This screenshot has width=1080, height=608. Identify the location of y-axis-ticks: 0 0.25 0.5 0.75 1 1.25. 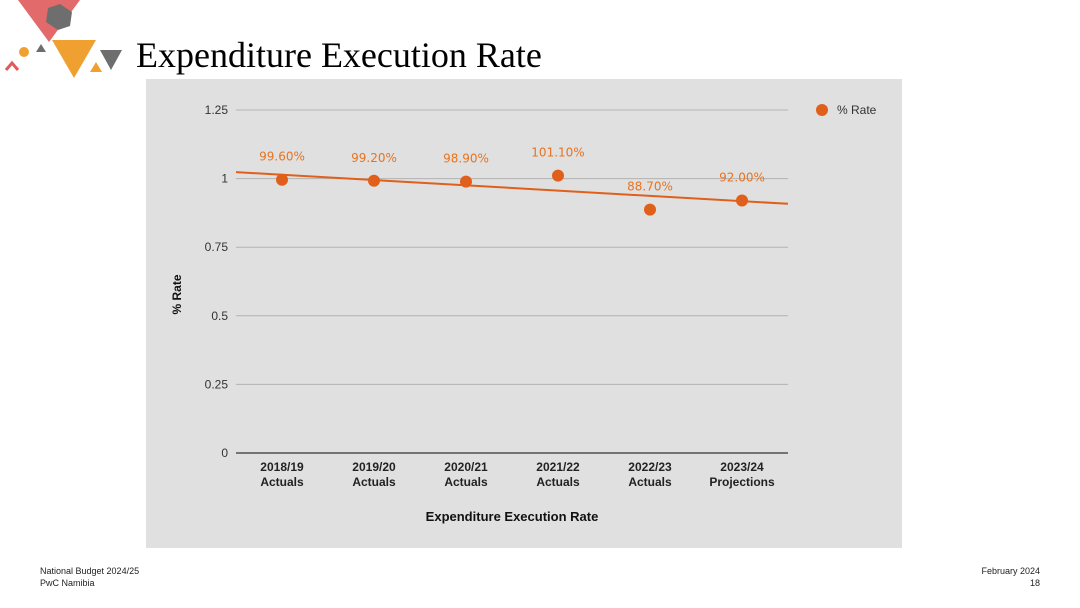
(217, 281).